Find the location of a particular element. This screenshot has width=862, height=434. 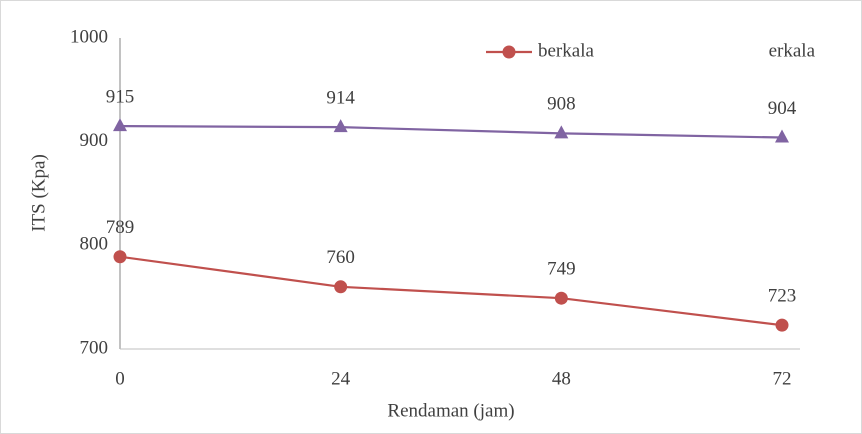

x-tick-label: 48 is located at coordinates (561, 378).